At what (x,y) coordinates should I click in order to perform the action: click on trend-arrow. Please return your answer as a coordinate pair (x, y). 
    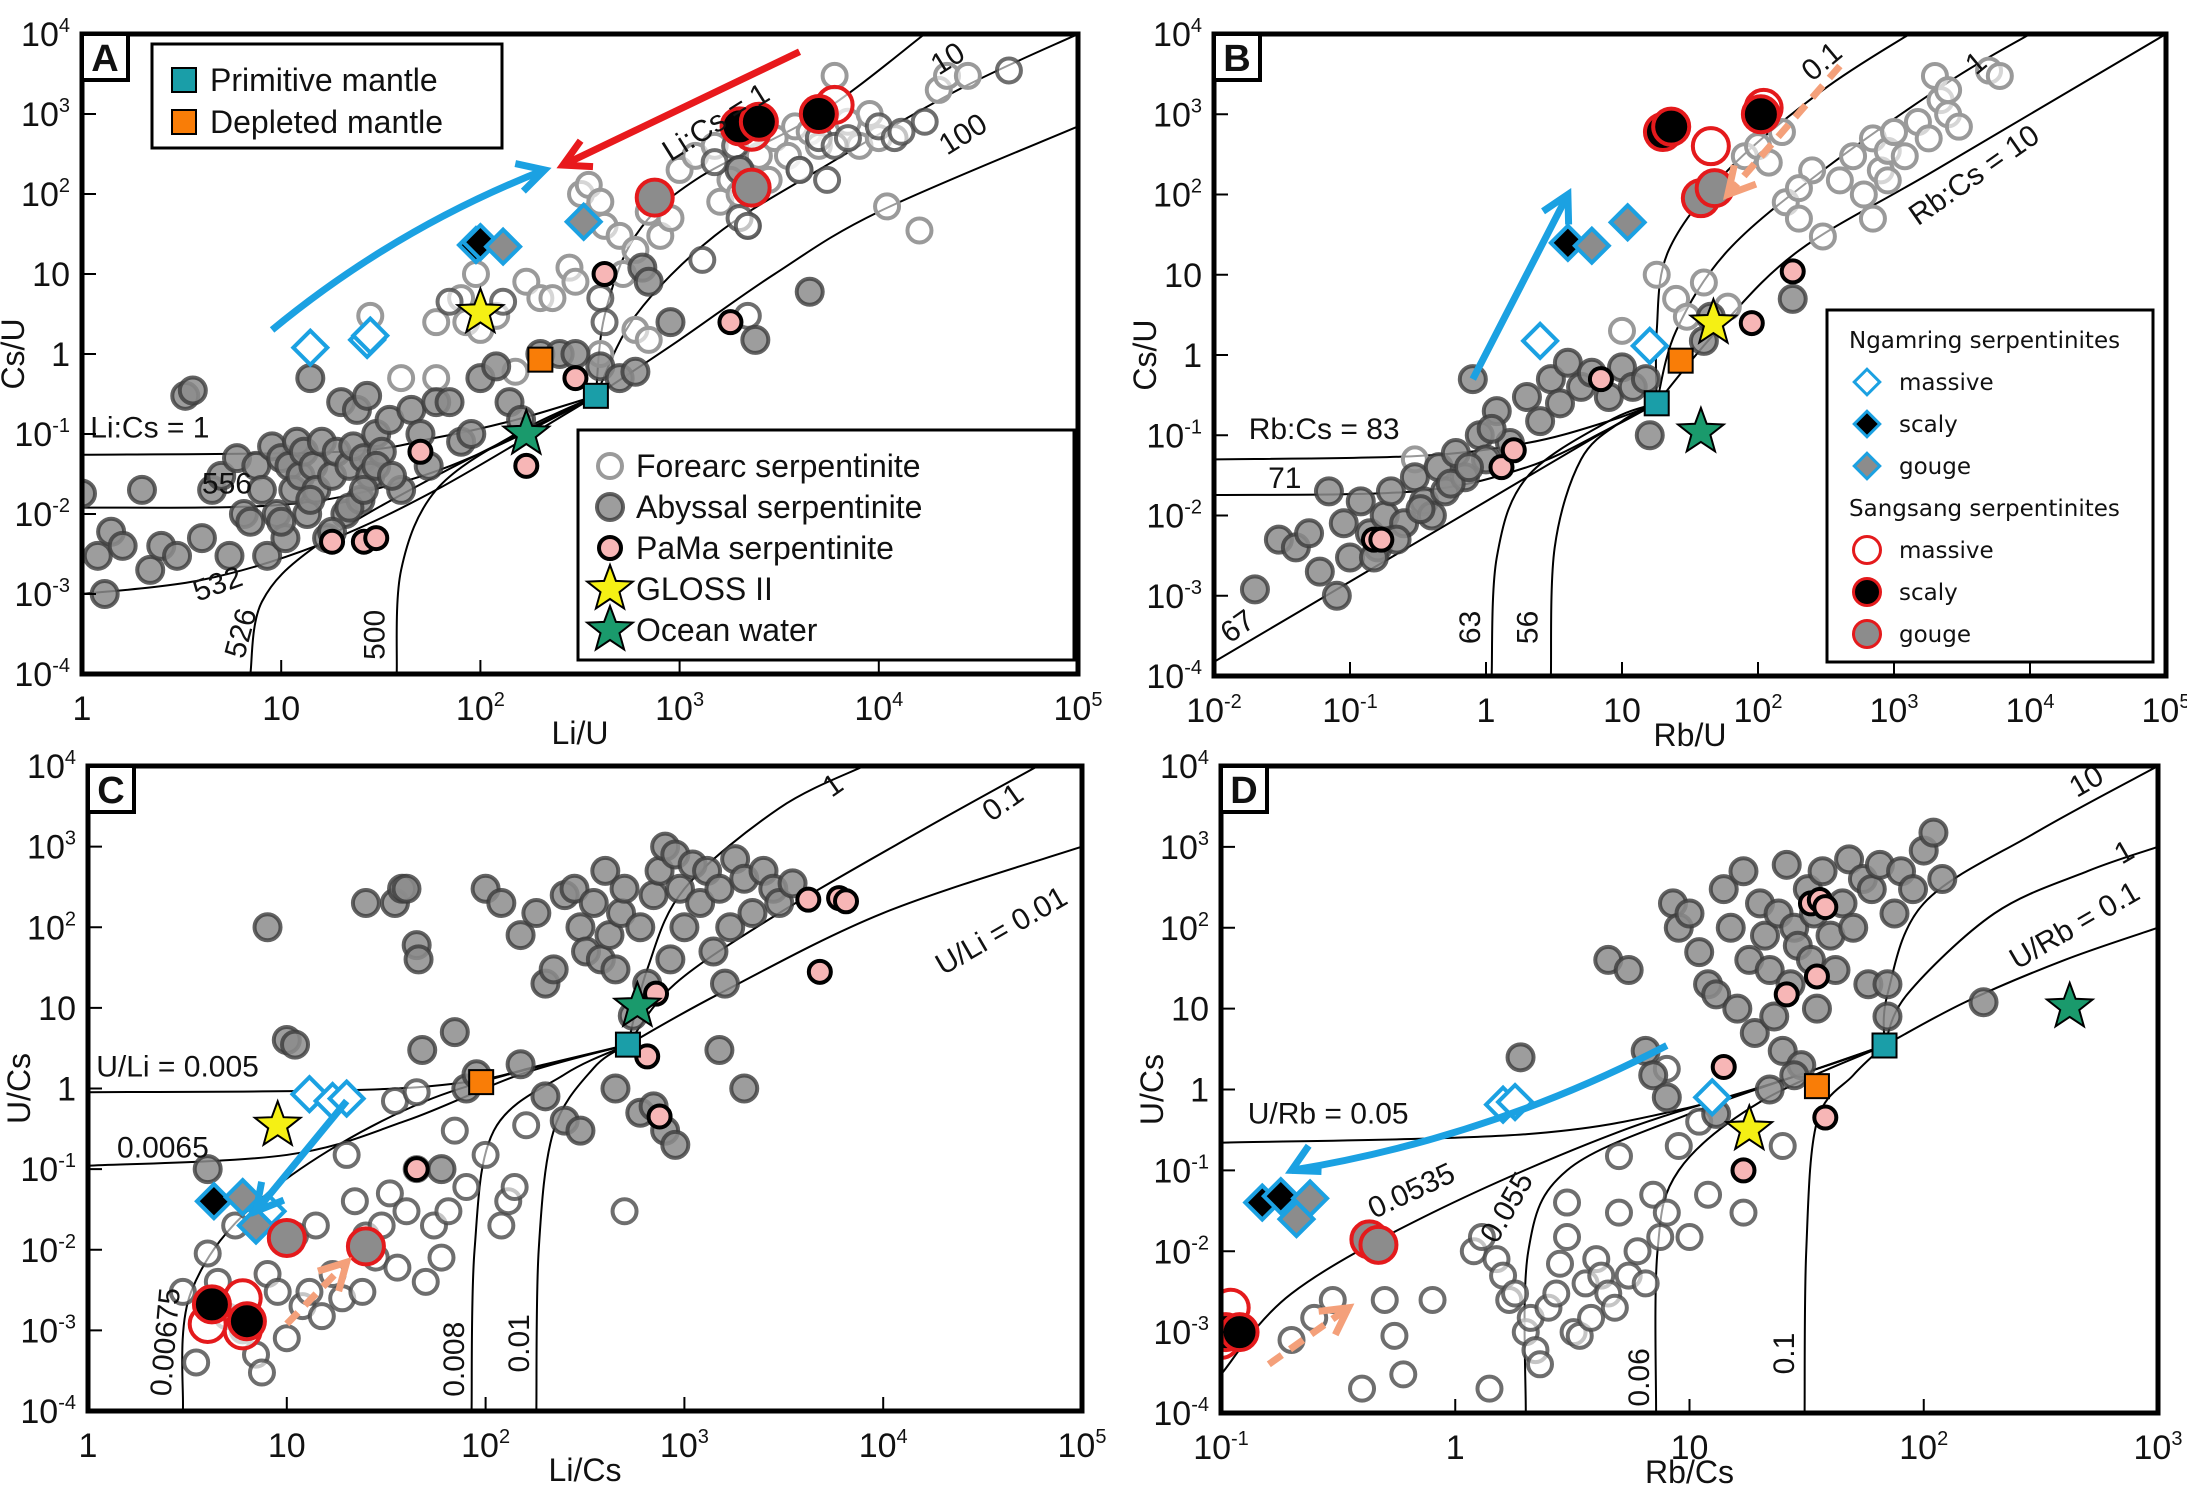
    Looking at the image, I should click on (1520, 286).